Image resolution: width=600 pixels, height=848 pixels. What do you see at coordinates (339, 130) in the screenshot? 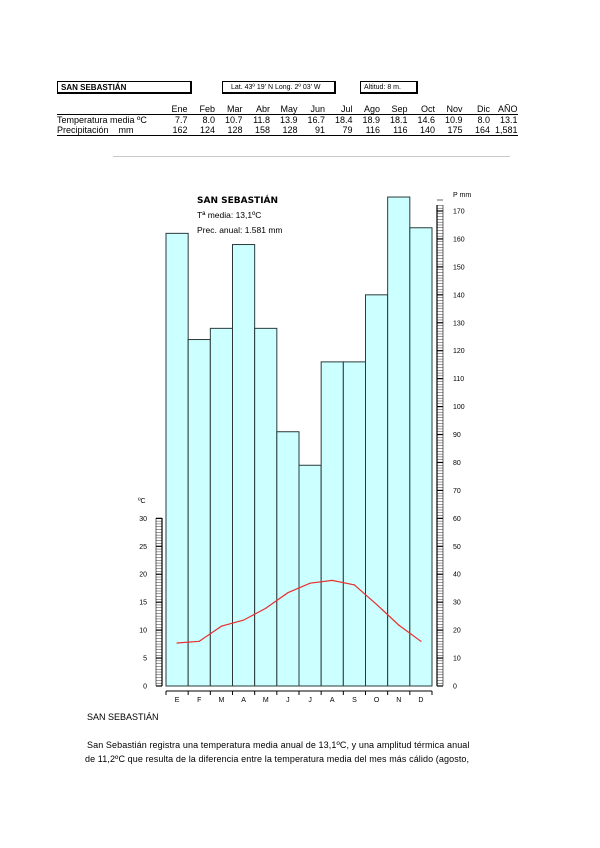
I see `table-cell: 79` at bounding box center [339, 130].